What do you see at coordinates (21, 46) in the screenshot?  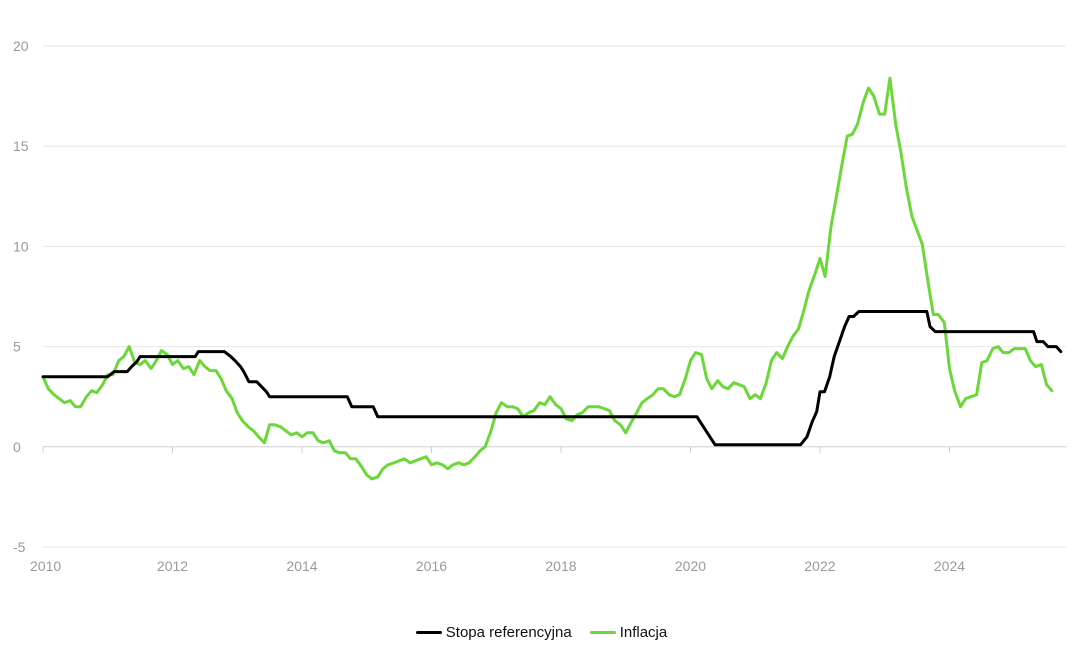 I see `y-tick-label: 20` at bounding box center [21, 46].